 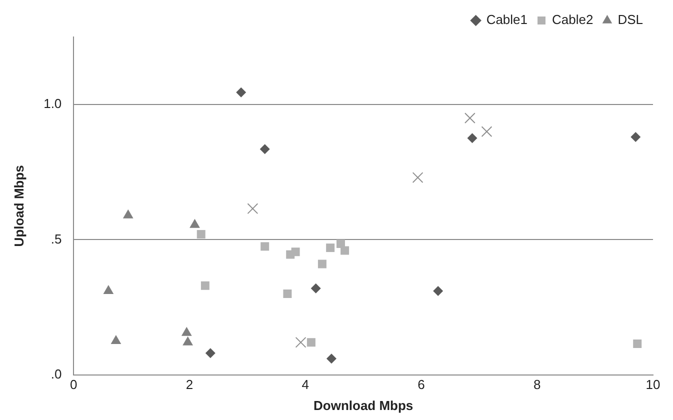 I want to click on x-tick-label: 6, so click(x=421, y=384).